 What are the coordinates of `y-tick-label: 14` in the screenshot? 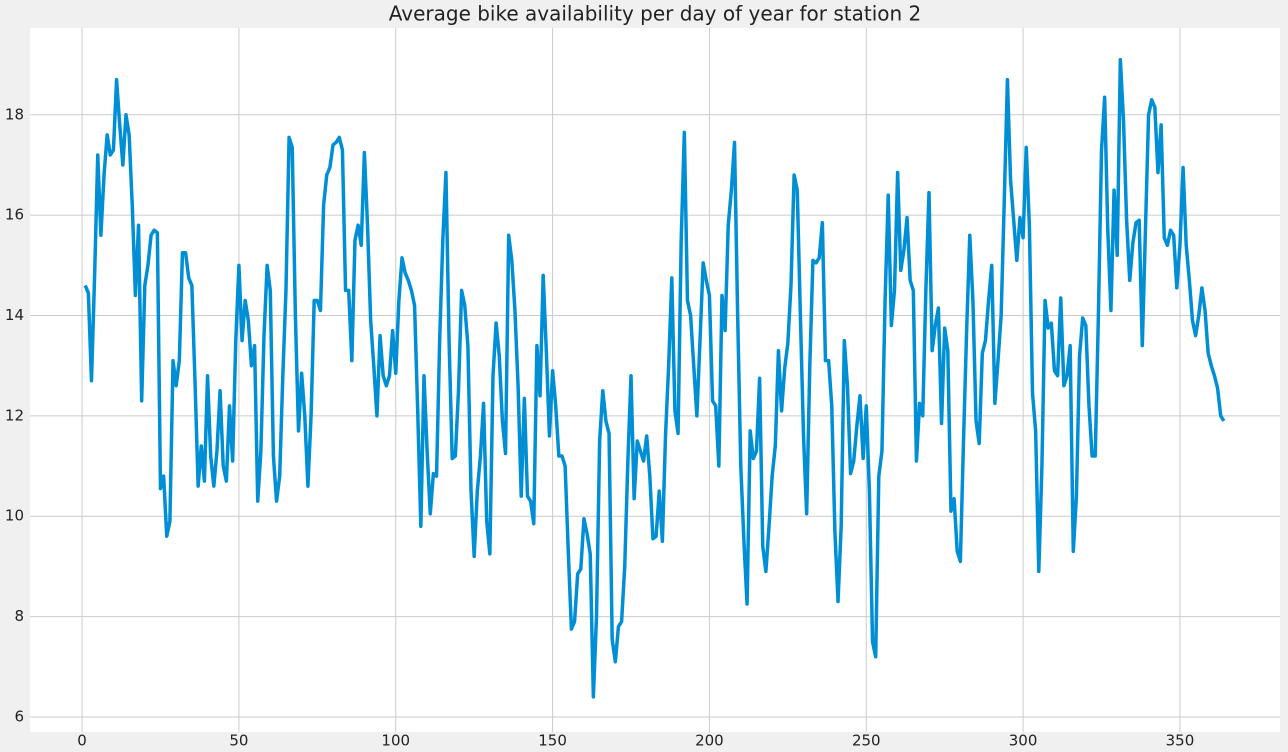 It's located at (14, 315).